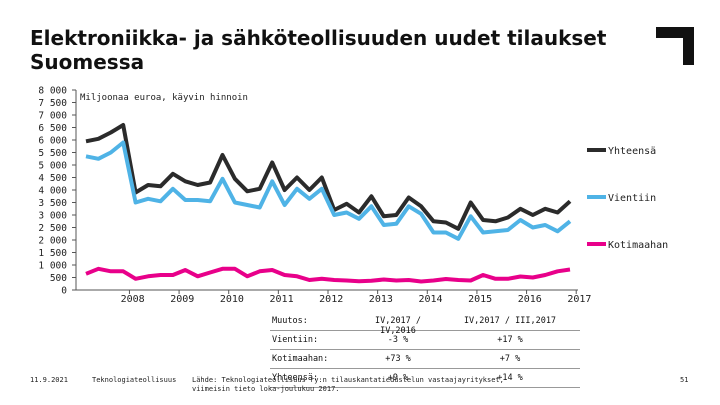 Image resolution: width=720 pixels, height=405 pixels. What do you see at coordinates (632, 151) in the screenshot?
I see `legend-label: Yhteensä` at bounding box center [632, 151].